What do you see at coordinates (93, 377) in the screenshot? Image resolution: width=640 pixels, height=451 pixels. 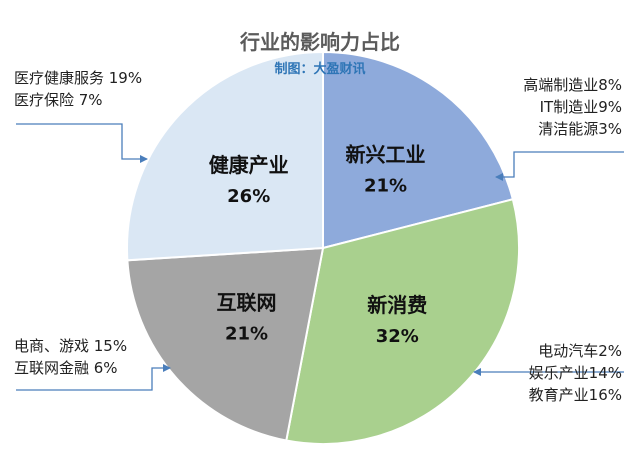 I see `arrow-internet` at bounding box center [93, 377].